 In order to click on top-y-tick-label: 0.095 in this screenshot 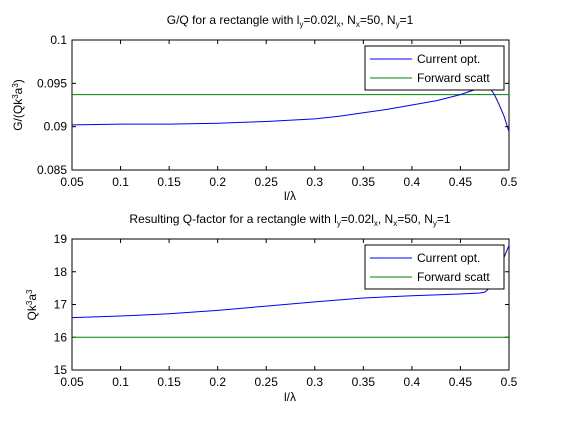, I will do `click(52, 83)`.